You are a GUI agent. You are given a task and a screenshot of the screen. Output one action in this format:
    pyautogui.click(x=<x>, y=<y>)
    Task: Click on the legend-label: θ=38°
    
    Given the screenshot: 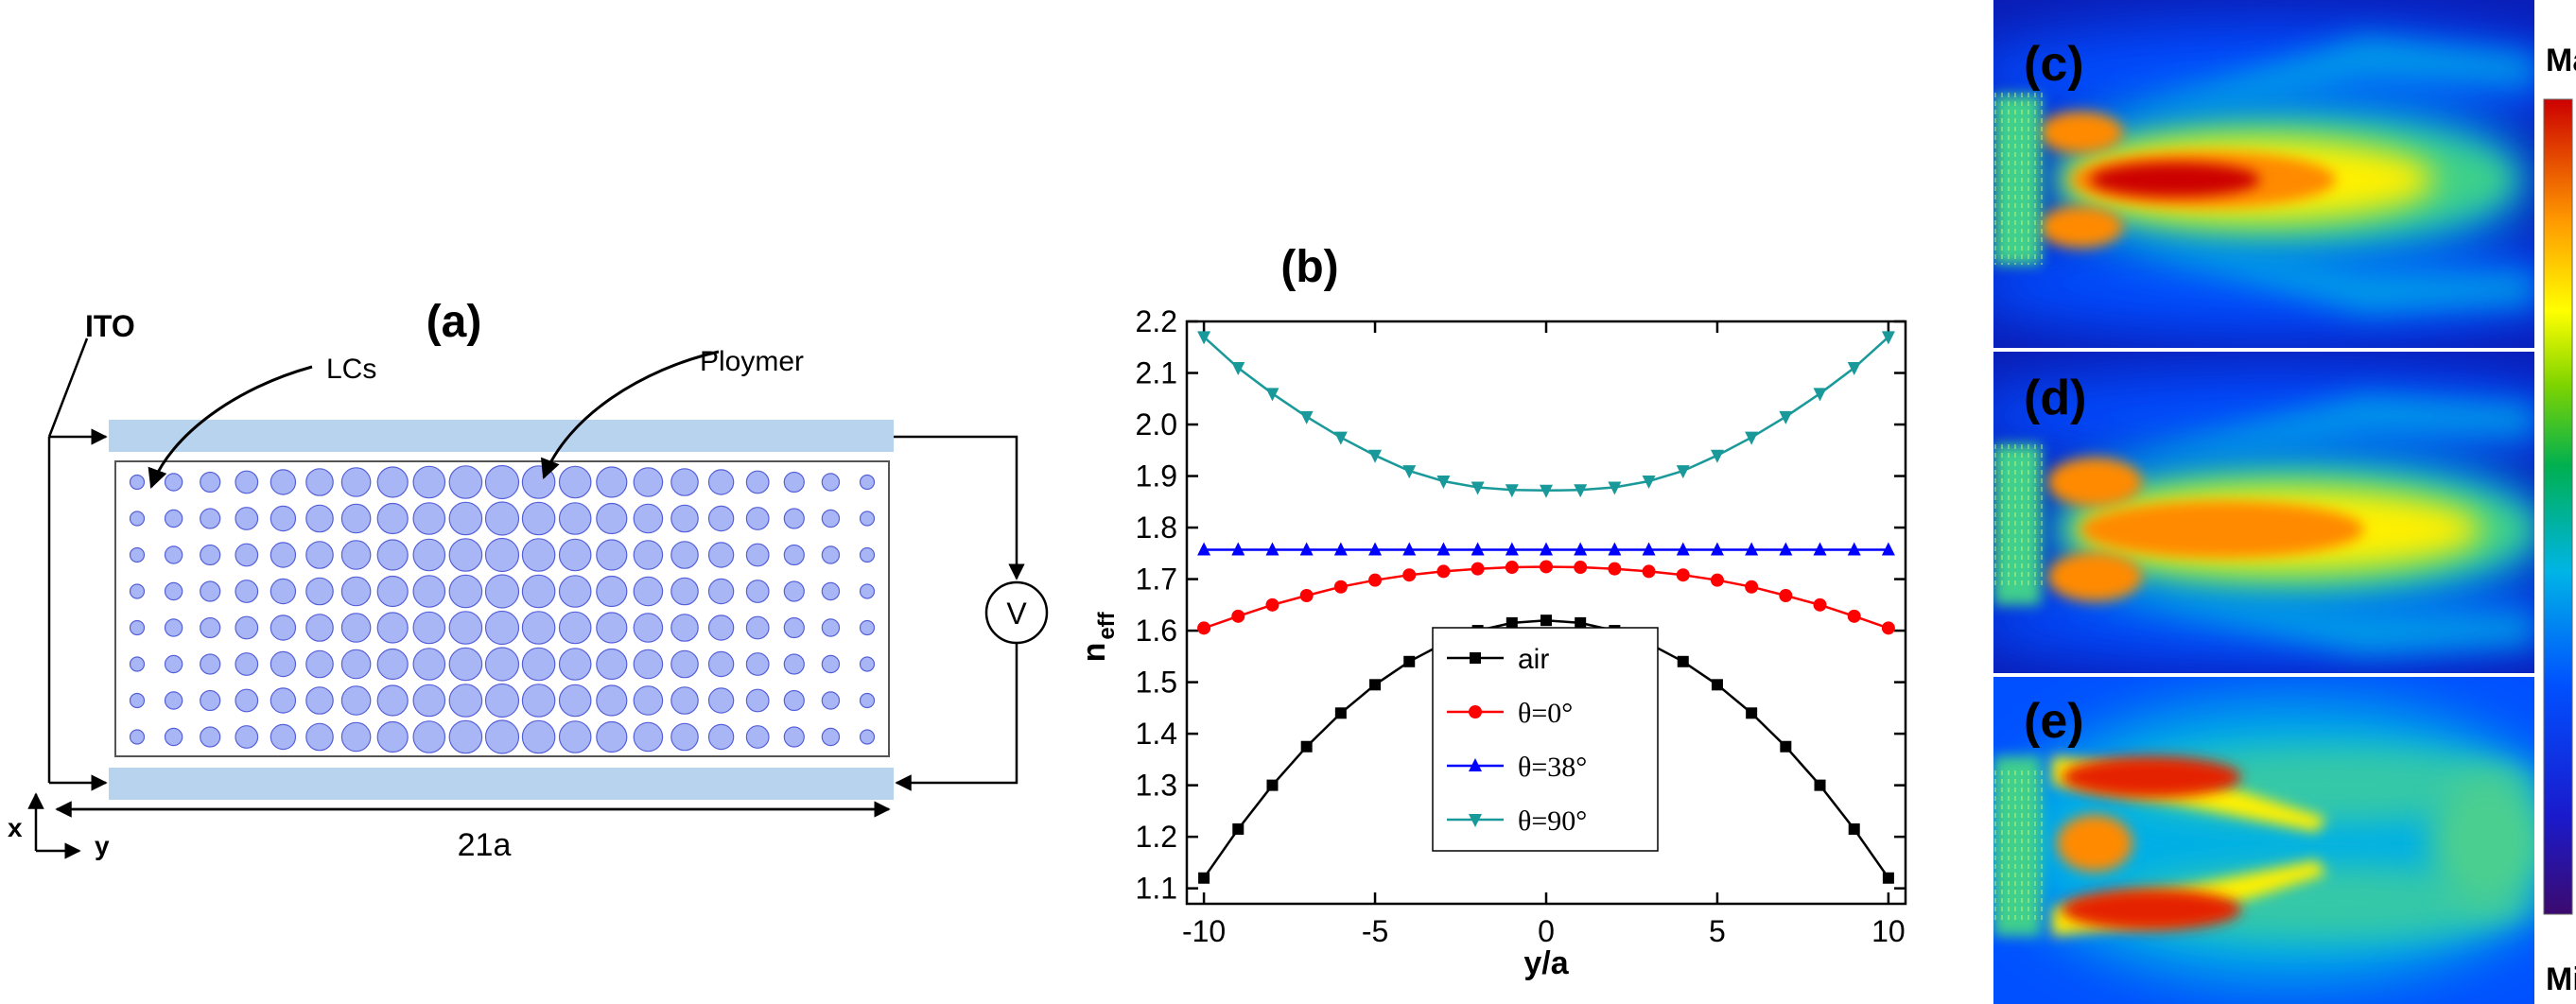 What is the action you would take?
    pyautogui.click(x=1552, y=767)
    